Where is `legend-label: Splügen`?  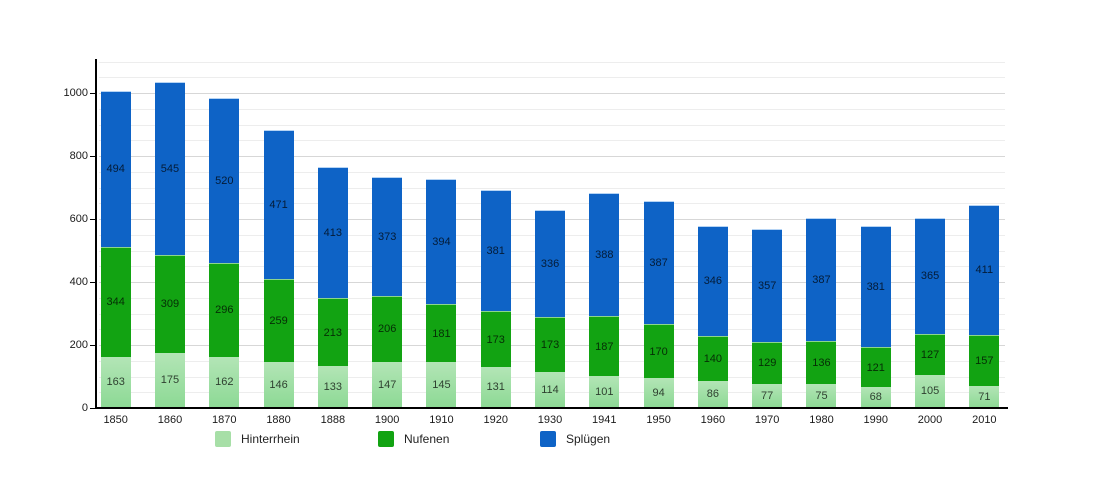 legend-label: Splügen is located at coordinates (588, 439).